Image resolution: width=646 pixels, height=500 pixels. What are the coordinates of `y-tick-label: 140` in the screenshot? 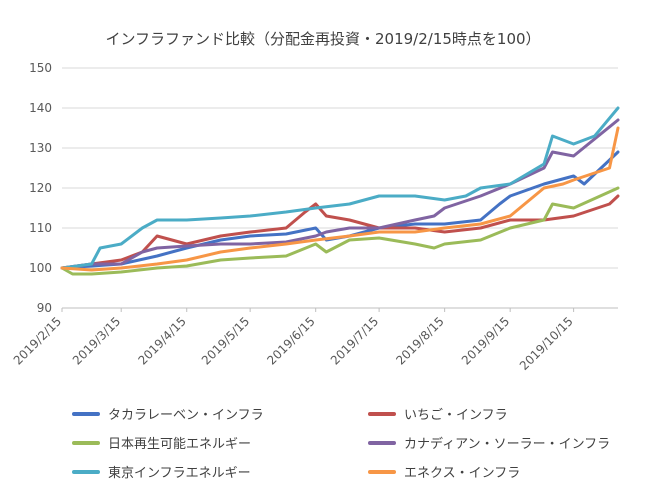 It's located at (40, 108).